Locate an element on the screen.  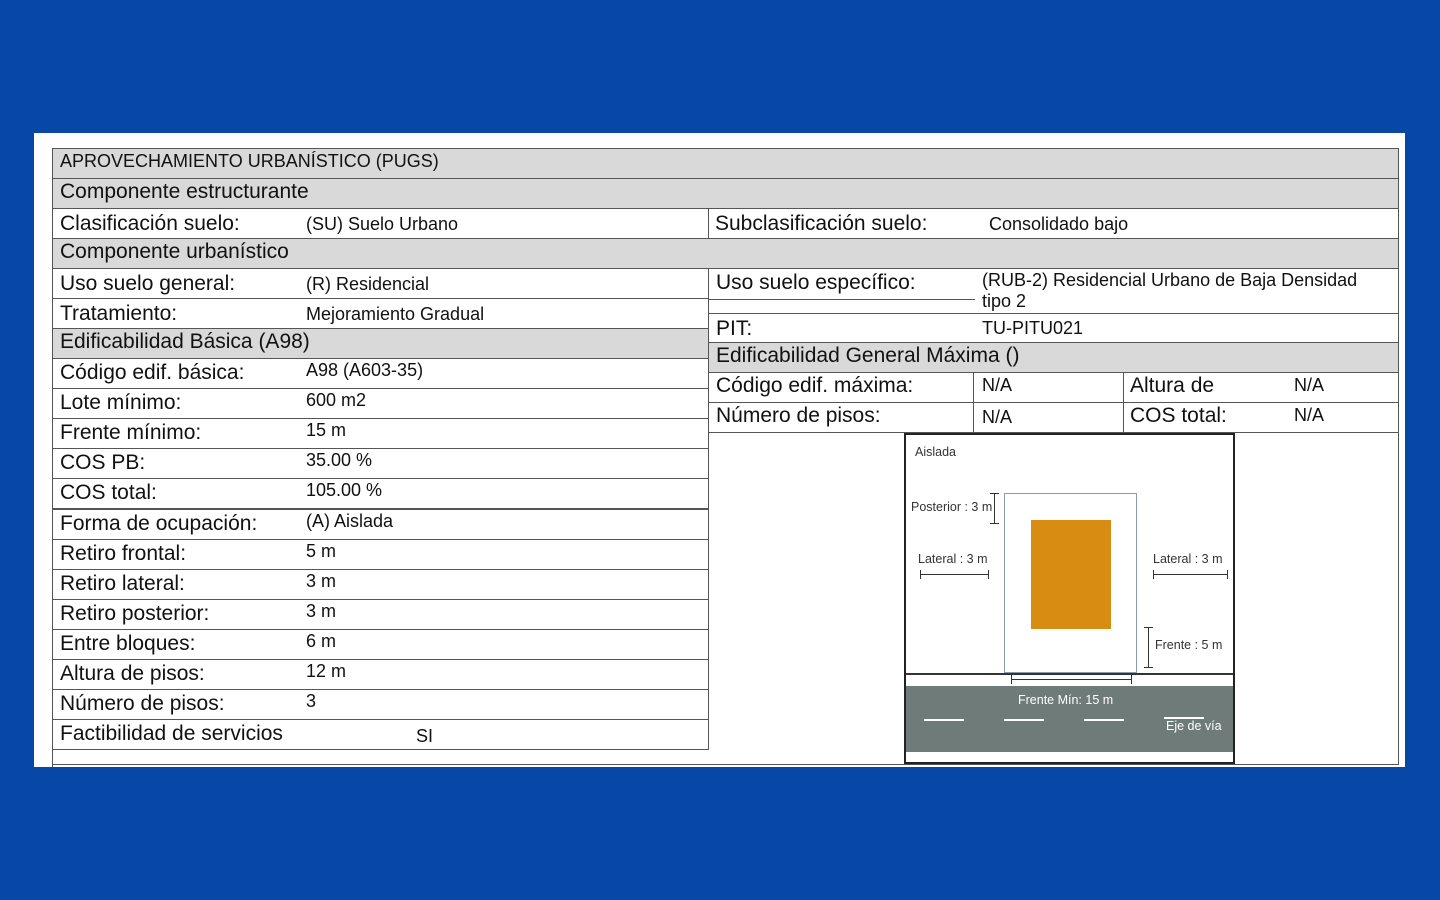
section-title: Componente urbanístico is located at coordinates (174, 251).